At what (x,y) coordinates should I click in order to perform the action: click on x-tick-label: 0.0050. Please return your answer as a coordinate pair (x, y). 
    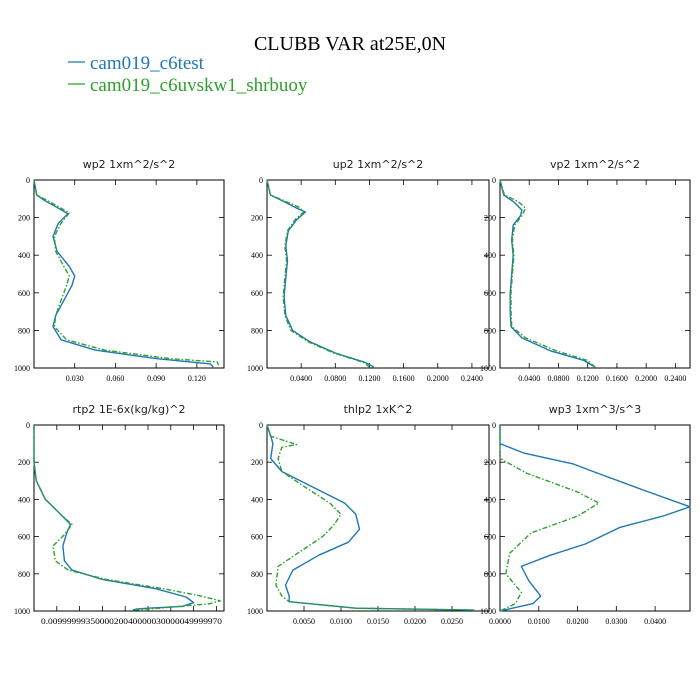
    Looking at the image, I should click on (304, 621).